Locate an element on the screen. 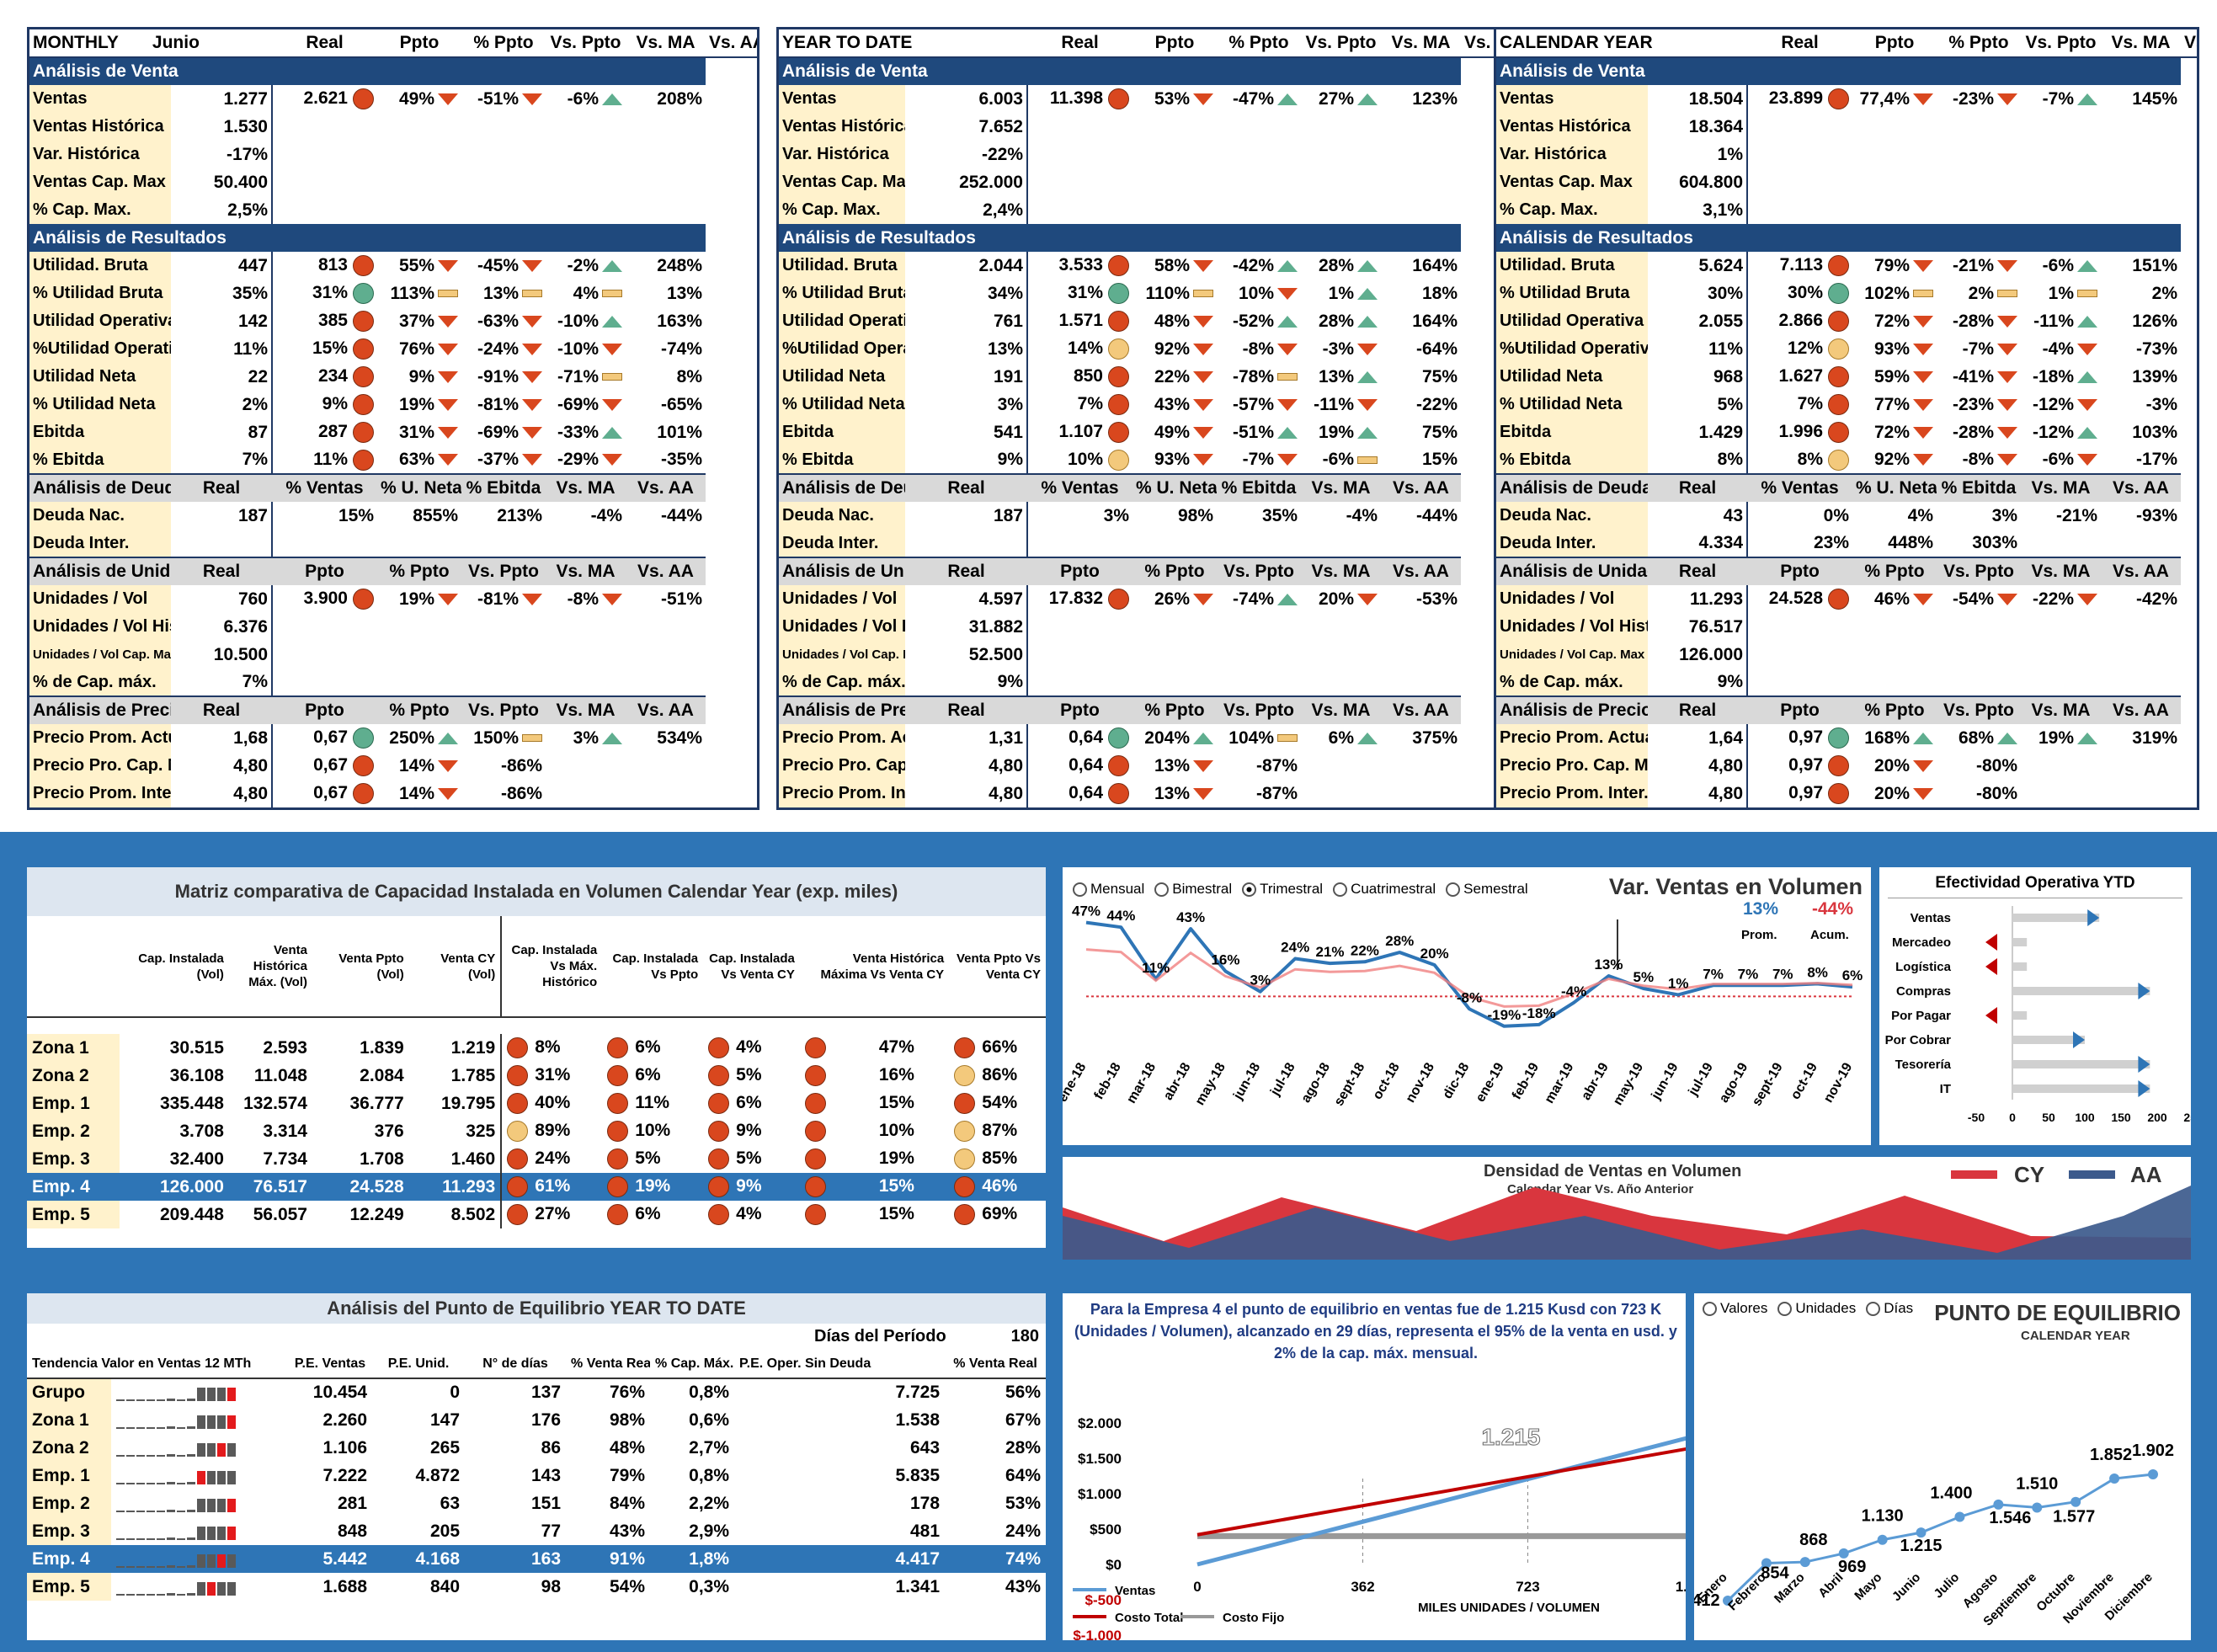 The image size is (2217, 1652). real-value: 760 is located at coordinates (222, 599).